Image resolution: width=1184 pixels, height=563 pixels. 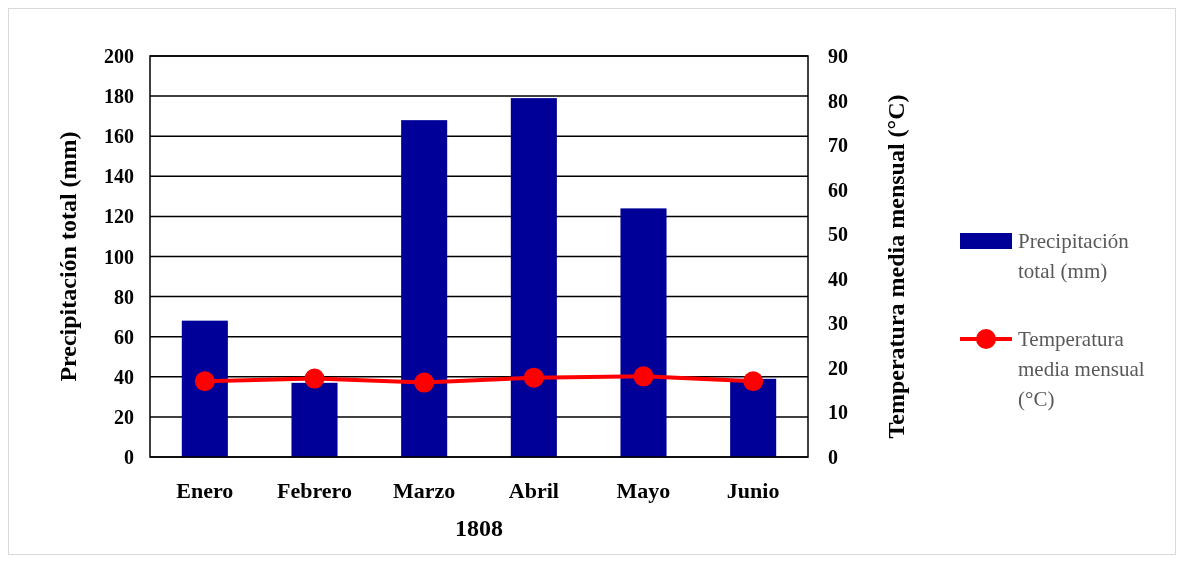 What do you see at coordinates (838, 278) in the screenshot?
I see `y2-tick-label: 40` at bounding box center [838, 278].